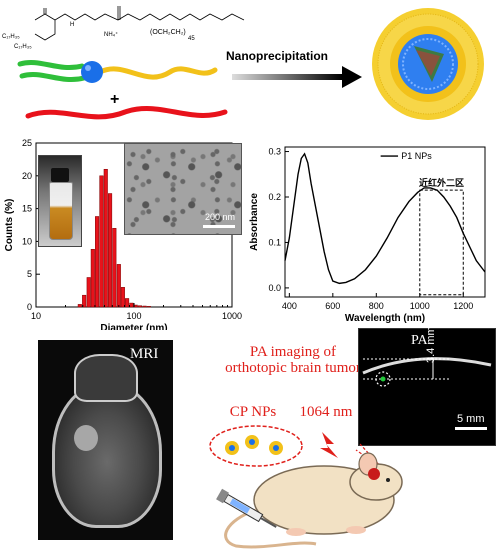 The width and height of the screenshot is (496, 551). I want to click on laser-bolt, so click(329, 445).